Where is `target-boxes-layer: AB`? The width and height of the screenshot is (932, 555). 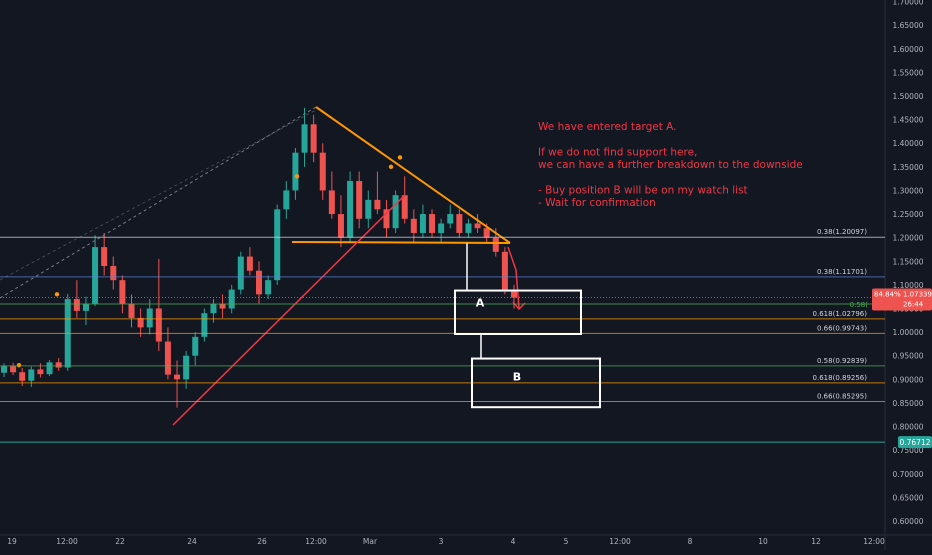 target-boxes-layer: AB is located at coordinates (527, 326).